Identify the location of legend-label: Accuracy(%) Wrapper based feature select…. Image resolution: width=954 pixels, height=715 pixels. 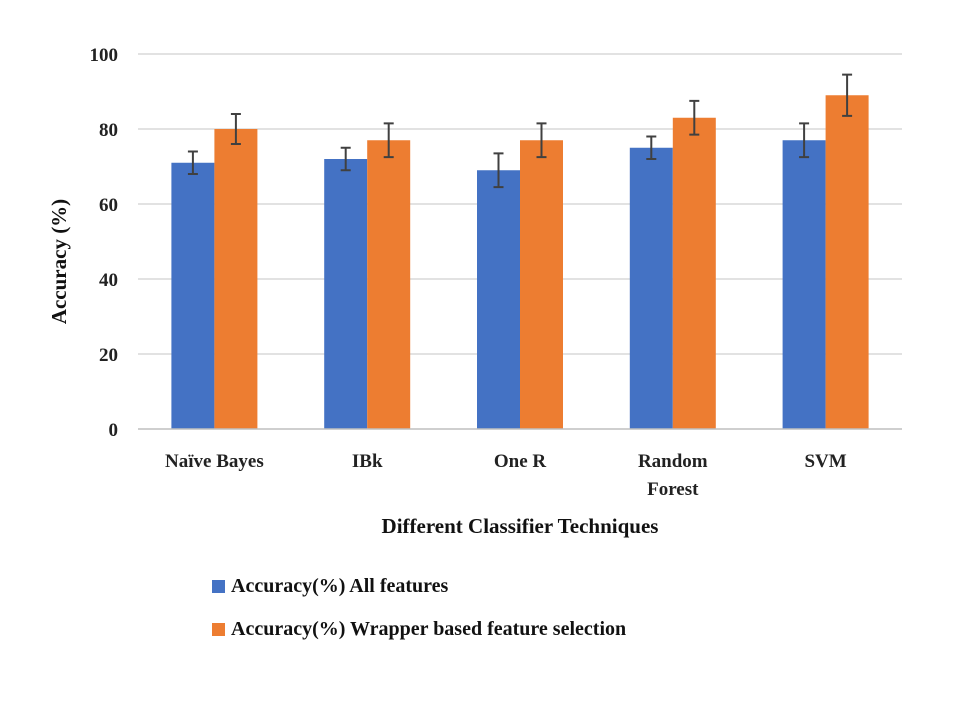
(428, 629).